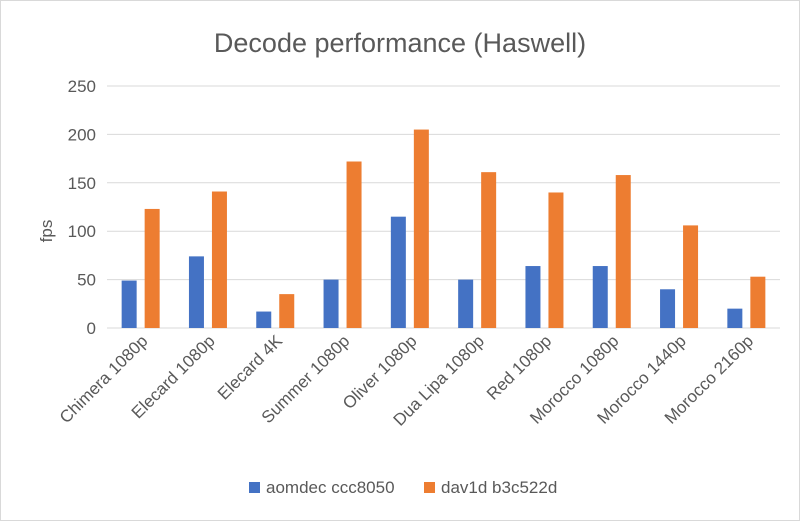 This screenshot has height=521, width=800. What do you see at coordinates (46, 231) in the screenshot?
I see `y-axis-label: fps` at bounding box center [46, 231].